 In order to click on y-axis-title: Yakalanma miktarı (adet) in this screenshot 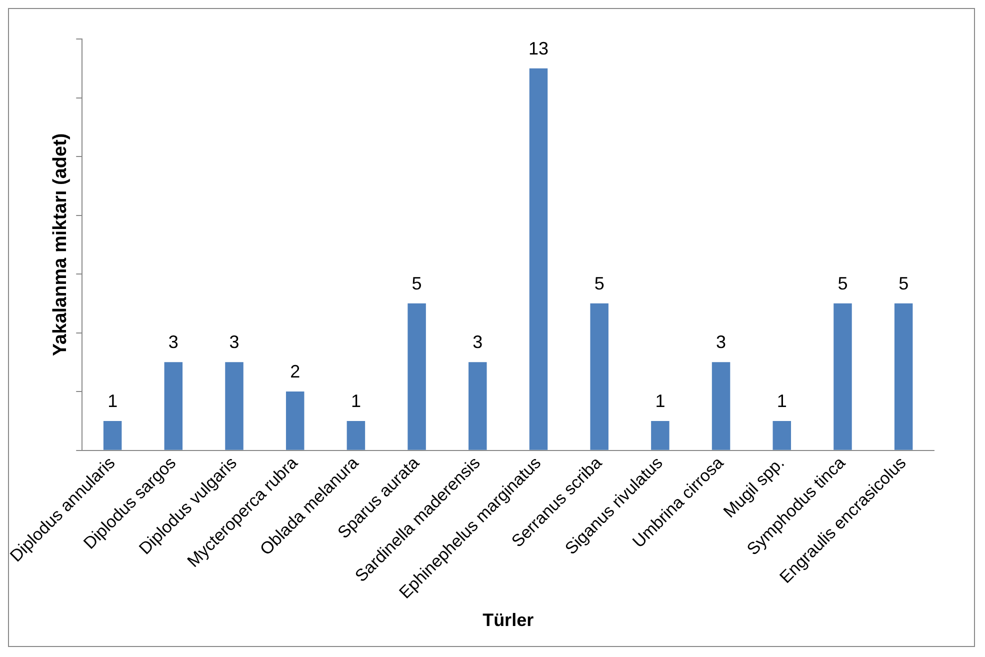, I will do `click(60, 244)`.